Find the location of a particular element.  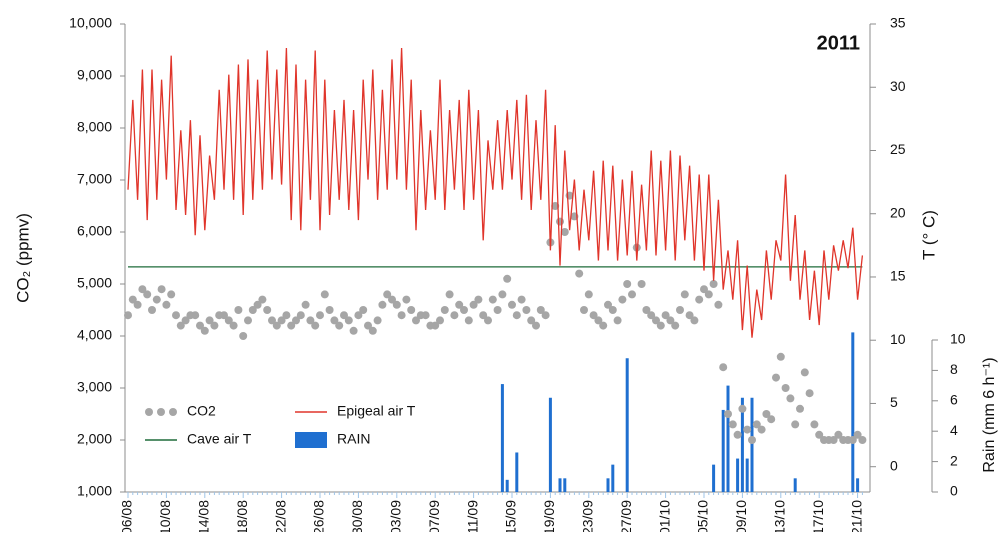

x-tick-label: 09/10 is located at coordinates (741, 516).